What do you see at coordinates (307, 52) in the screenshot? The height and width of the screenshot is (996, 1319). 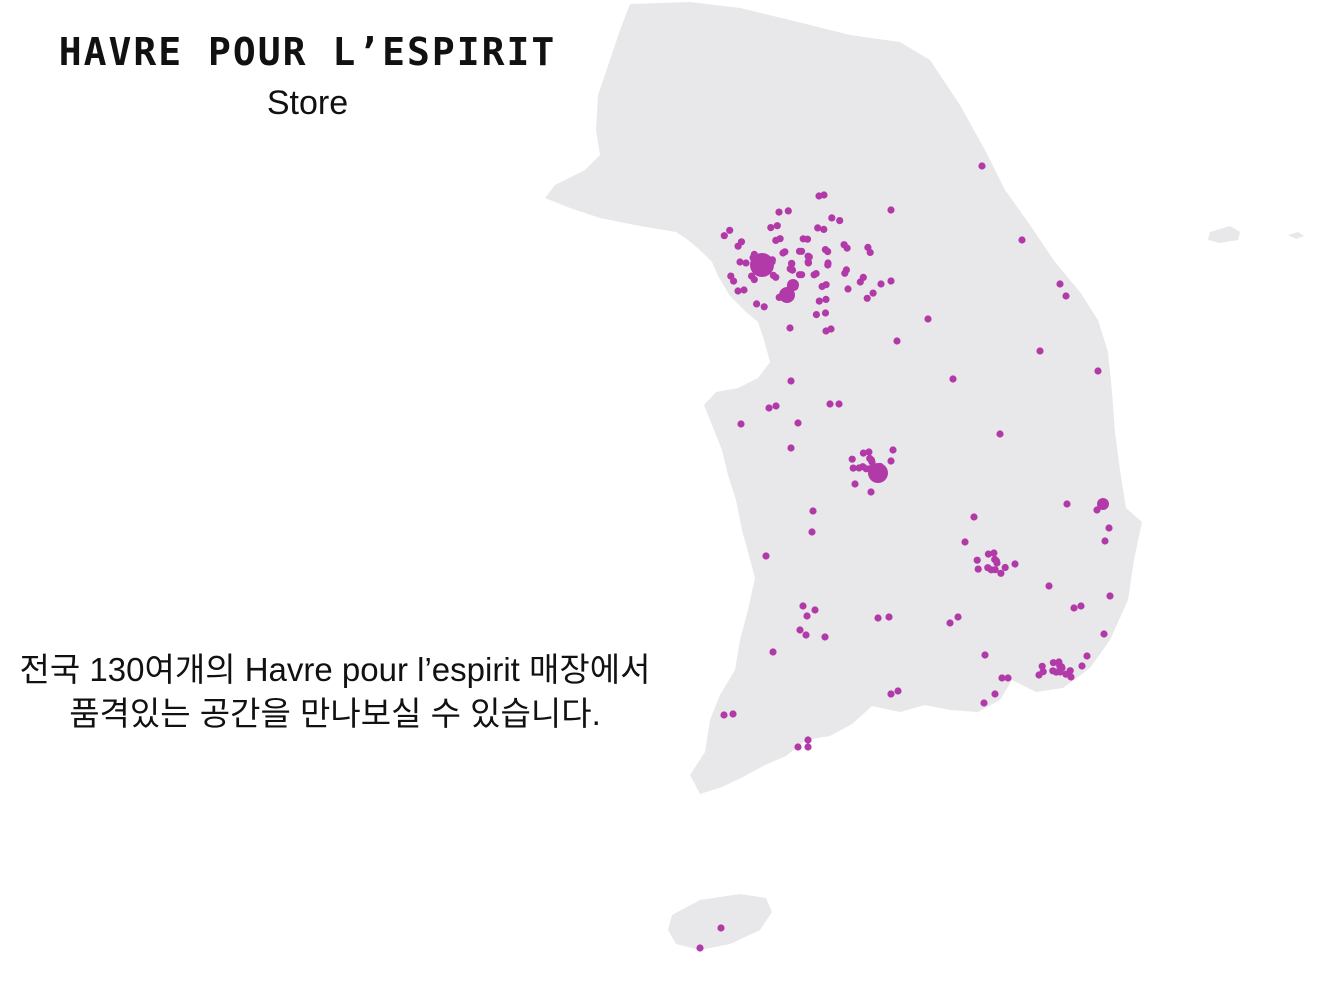 I see `brand-title: HAVRE POUR L’ESPIRIT` at bounding box center [307, 52].